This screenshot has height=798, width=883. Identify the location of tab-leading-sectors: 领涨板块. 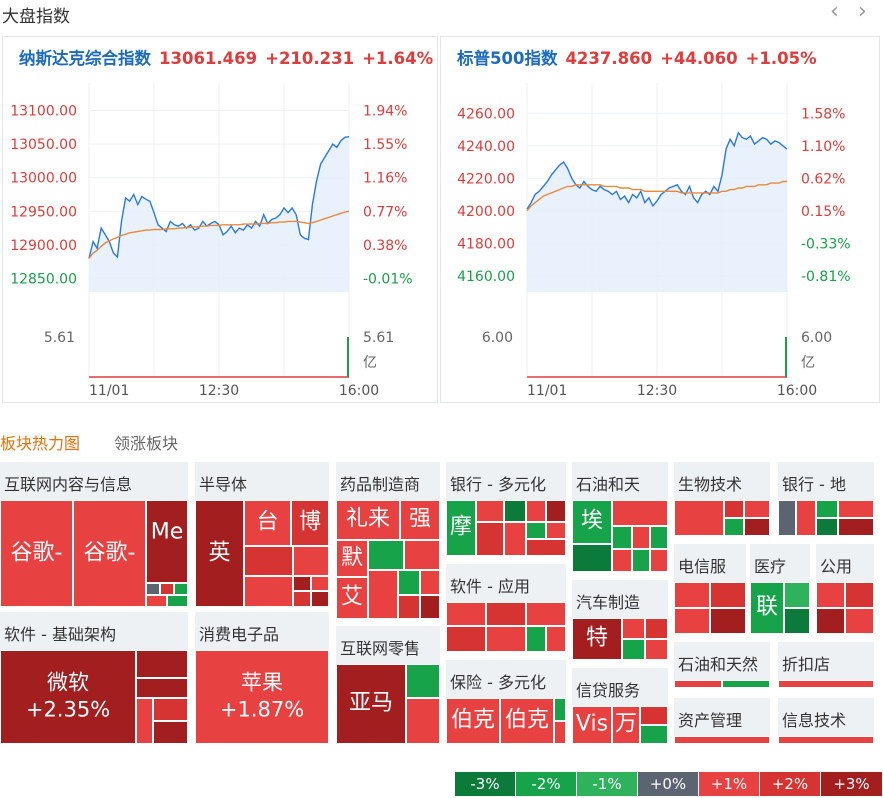
(146, 443).